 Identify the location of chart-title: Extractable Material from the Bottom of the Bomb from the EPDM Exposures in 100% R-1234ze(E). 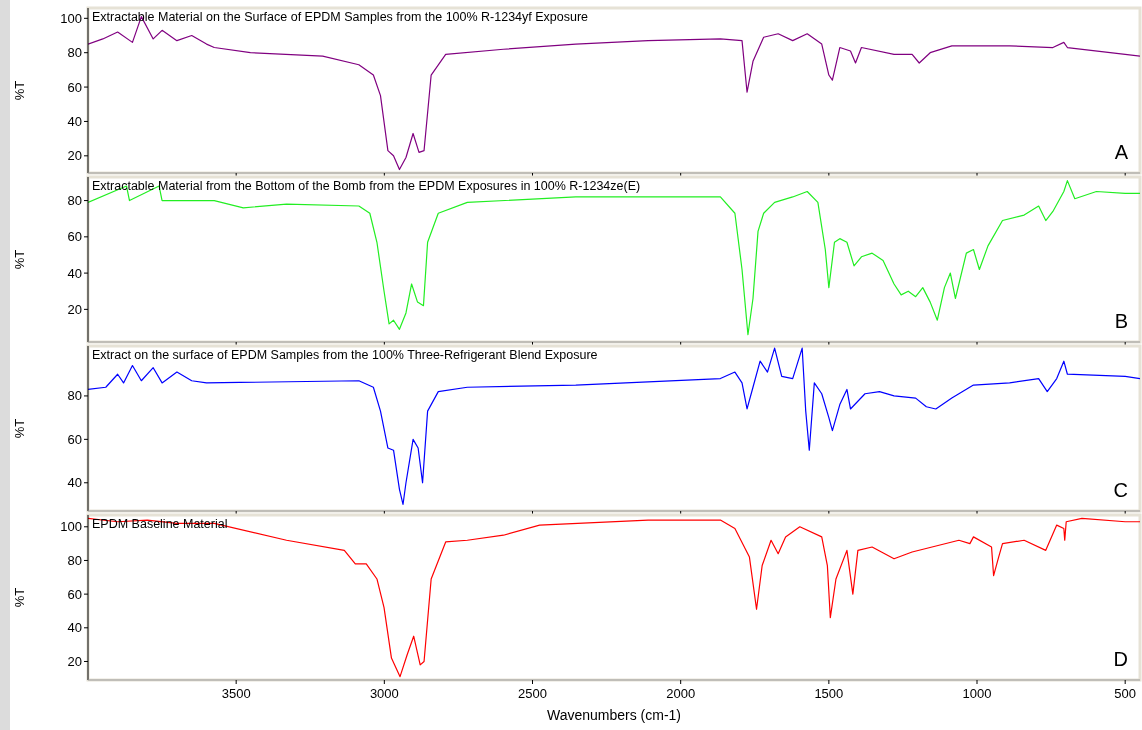
(366, 186).